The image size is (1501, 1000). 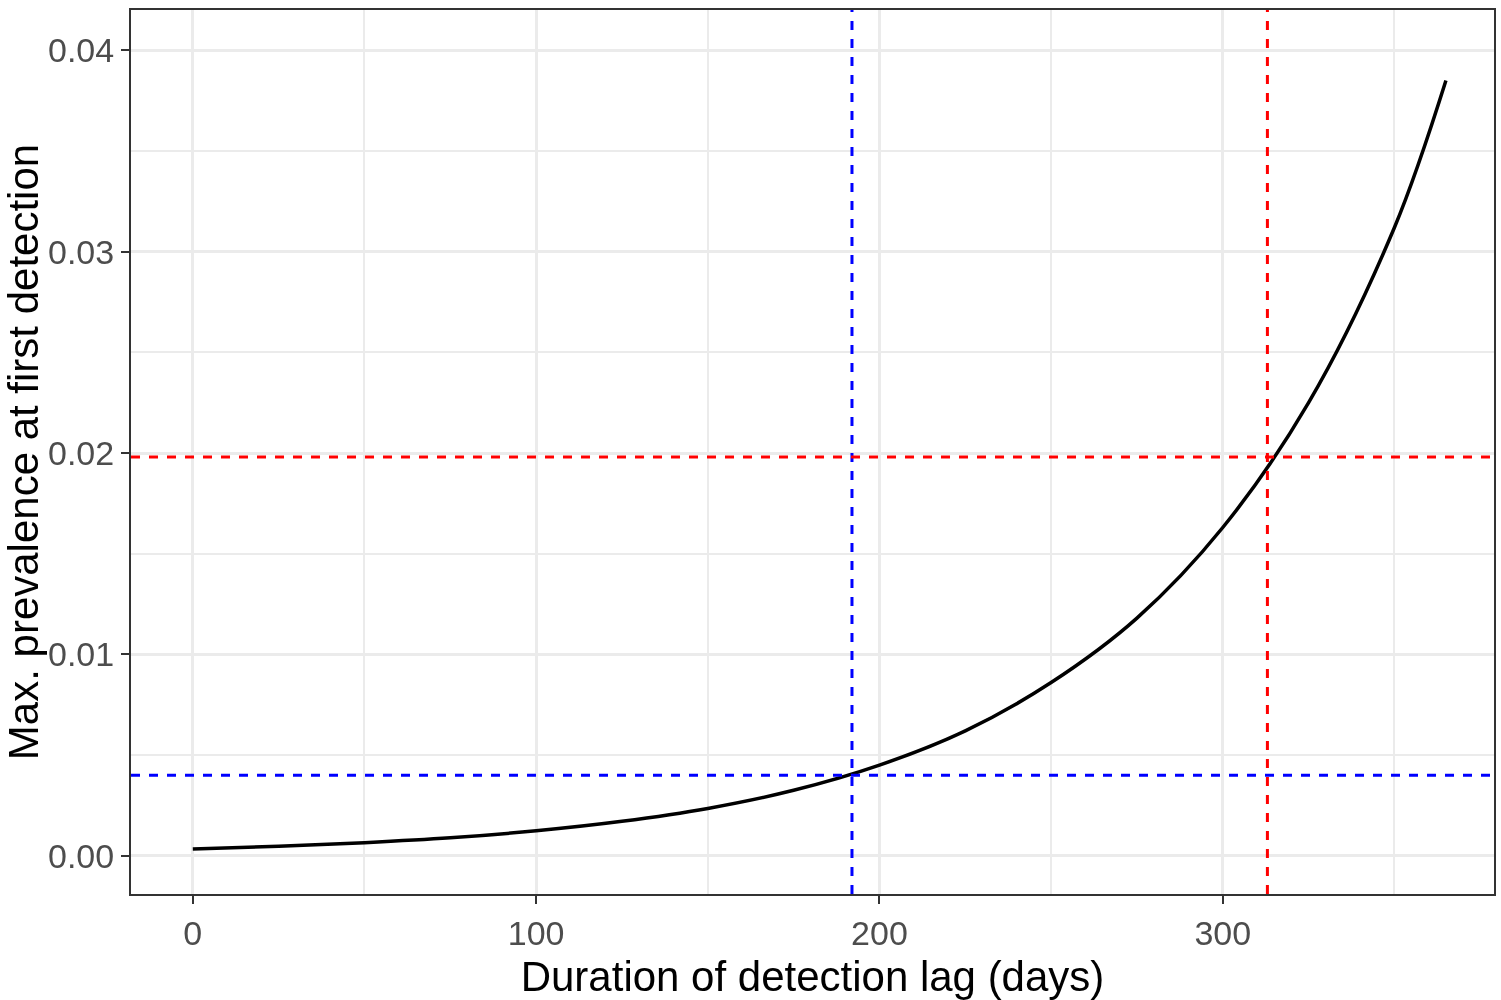 I want to click on x-tick-label: 0, so click(x=193, y=932).